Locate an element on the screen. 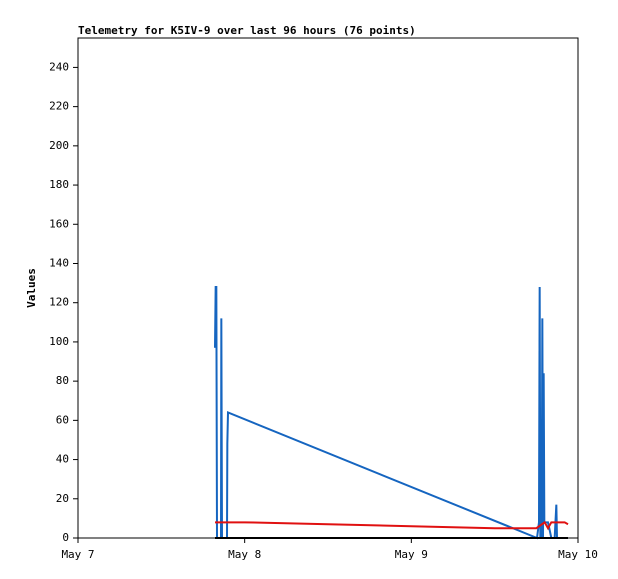 The image size is (618, 579). y-tick-label: 160 is located at coordinates (59, 223).